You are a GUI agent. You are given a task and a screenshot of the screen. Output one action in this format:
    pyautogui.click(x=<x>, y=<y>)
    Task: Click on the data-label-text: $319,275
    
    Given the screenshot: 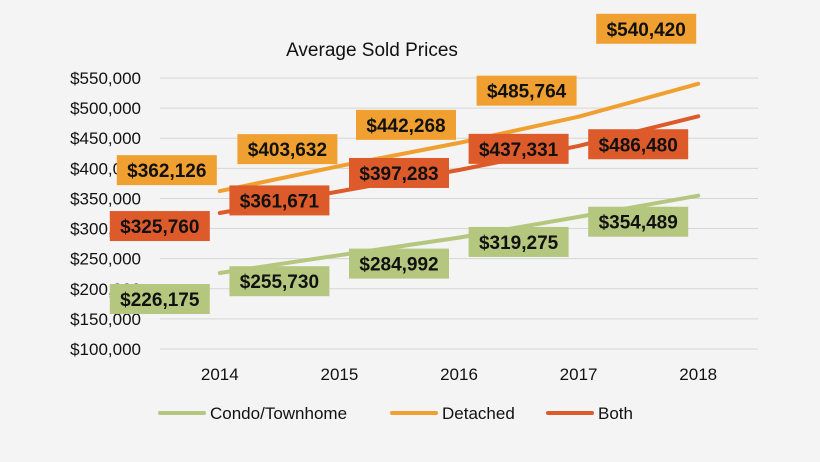 What is the action you would take?
    pyautogui.click(x=519, y=243)
    